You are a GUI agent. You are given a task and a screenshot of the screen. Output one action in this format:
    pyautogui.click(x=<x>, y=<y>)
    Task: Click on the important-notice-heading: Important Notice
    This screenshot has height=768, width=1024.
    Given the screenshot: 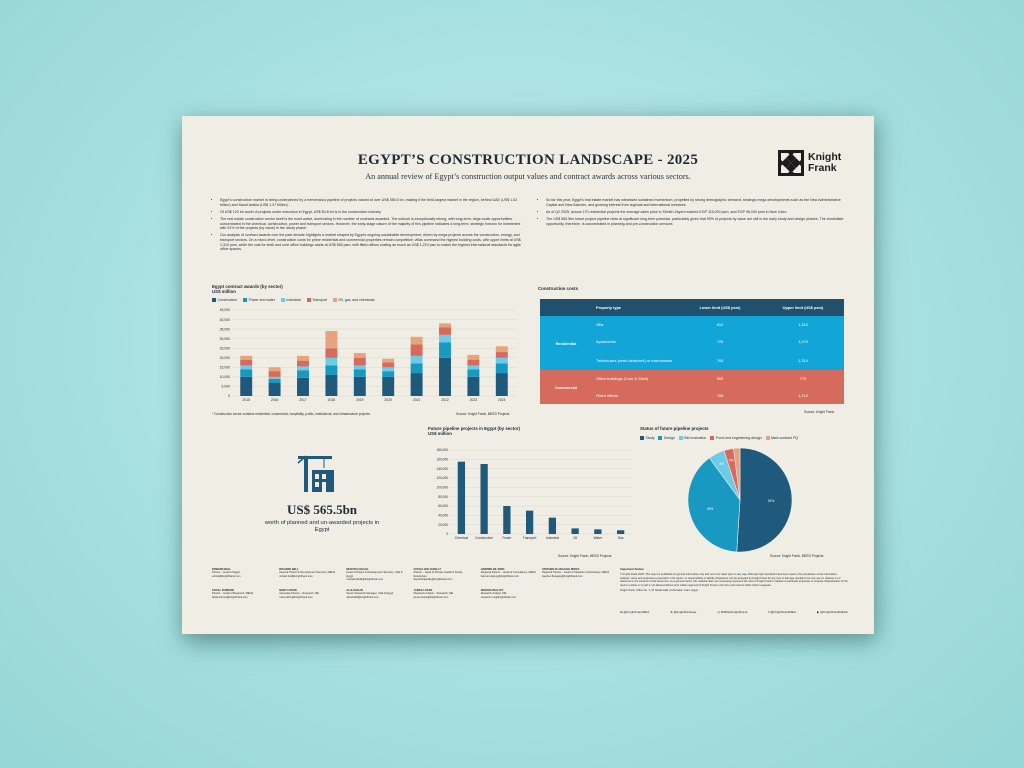 What is the action you would take?
    pyautogui.click(x=632, y=569)
    